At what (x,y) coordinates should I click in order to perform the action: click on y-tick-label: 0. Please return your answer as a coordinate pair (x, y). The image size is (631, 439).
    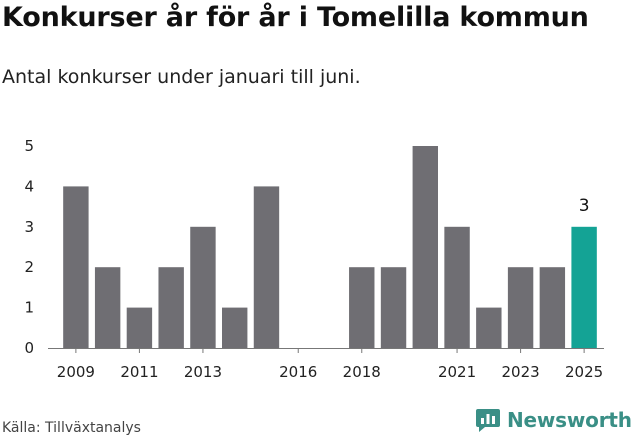
    Looking at the image, I should click on (29, 348).